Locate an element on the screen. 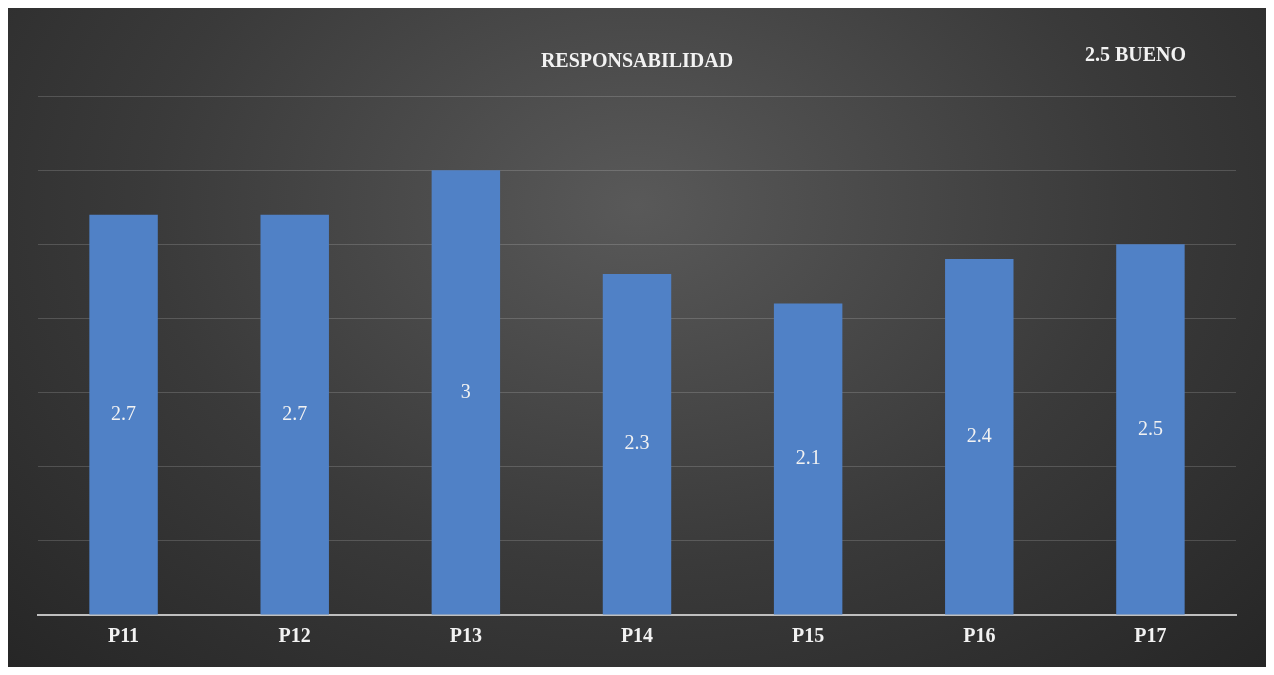 Image resolution: width=1274 pixels, height=675 pixels. x-tick-label: P16 is located at coordinates (979, 635).